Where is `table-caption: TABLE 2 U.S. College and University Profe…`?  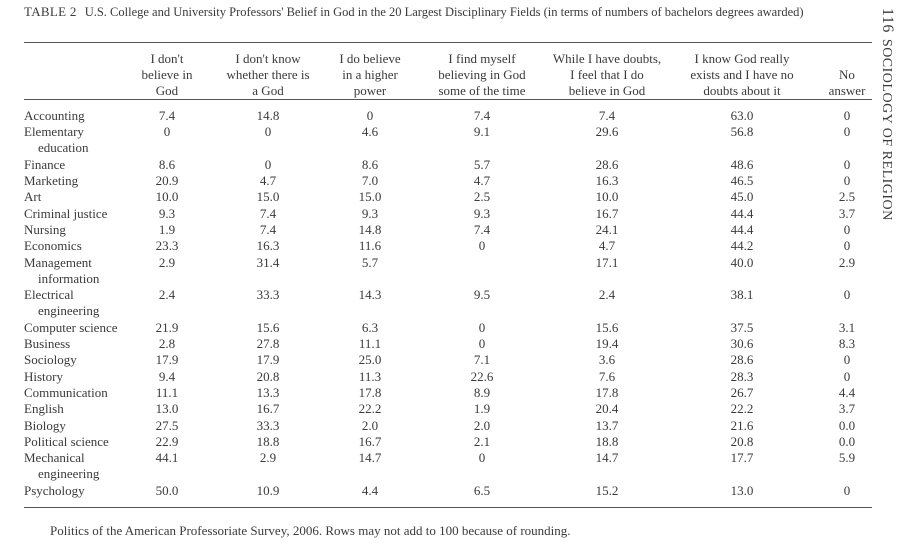 table-caption: TABLE 2 U.S. College and University Profe… is located at coordinates (444, 12).